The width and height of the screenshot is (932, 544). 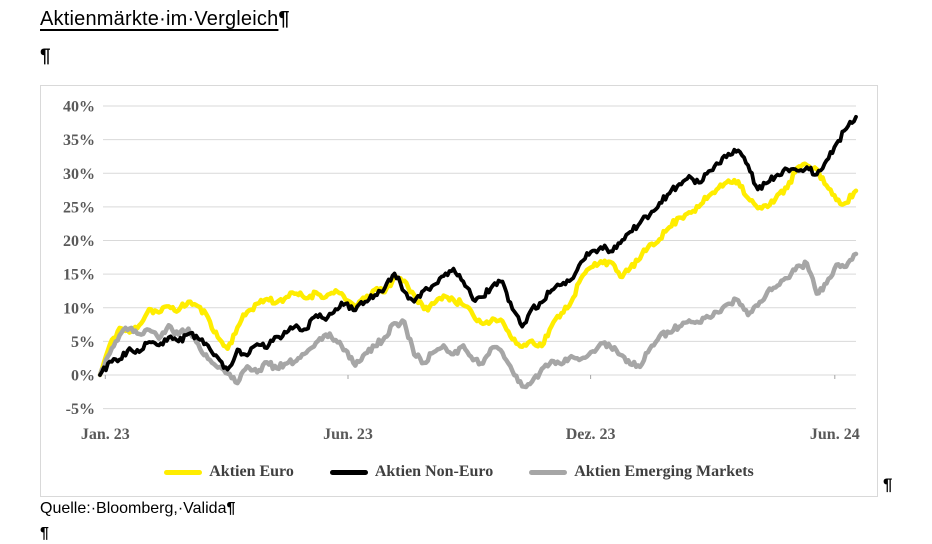 What do you see at coordinates (79, 207) in the screenshot?
I see `svg-text: 25%` at bounding box center [79, 207].